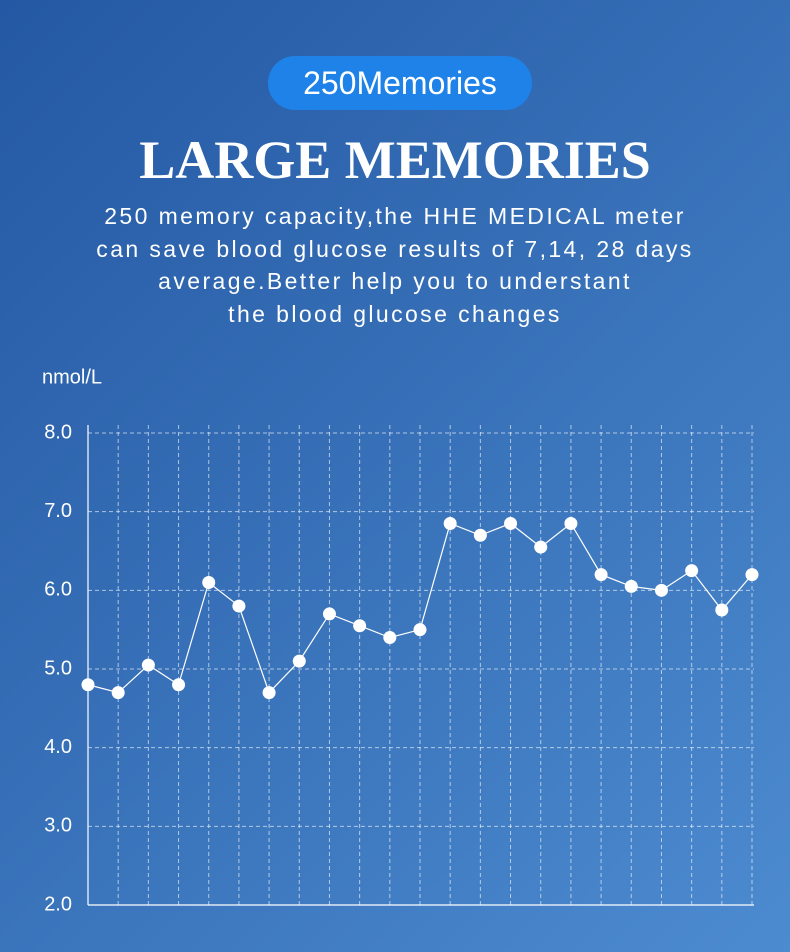  Describe the element at coordinates (58, 668) in the screenshot. I see `y-tick-label: 5.0` at that location.